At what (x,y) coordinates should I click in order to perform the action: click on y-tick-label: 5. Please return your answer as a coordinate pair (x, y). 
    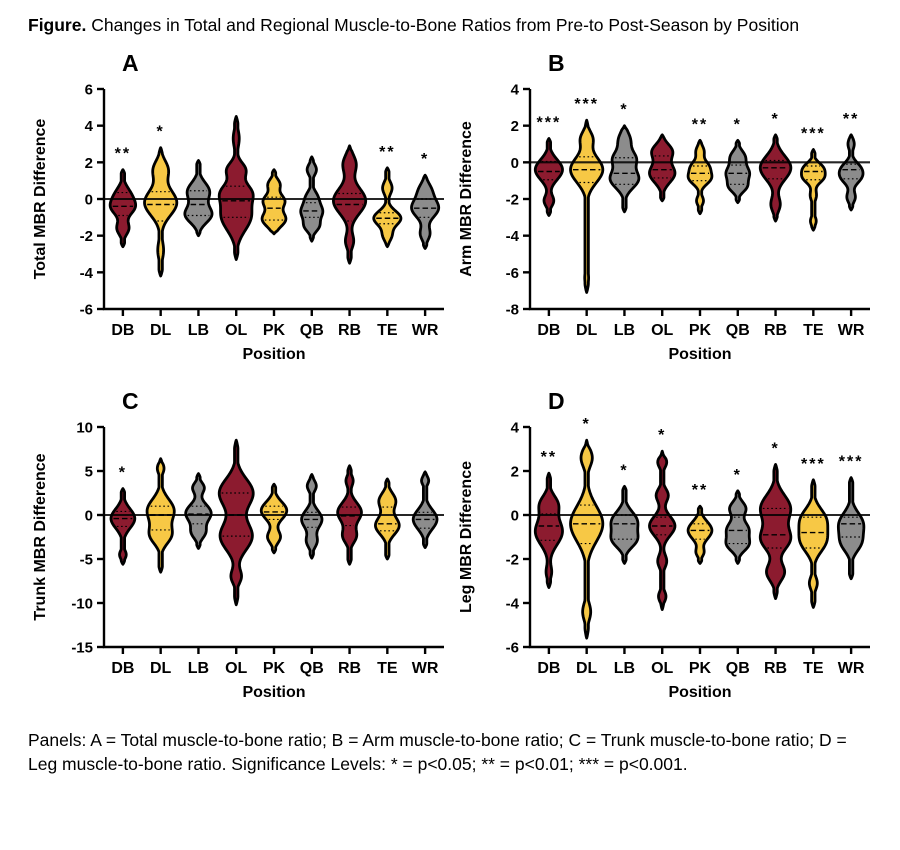
    Looking at the image, I should click on (89, 472).